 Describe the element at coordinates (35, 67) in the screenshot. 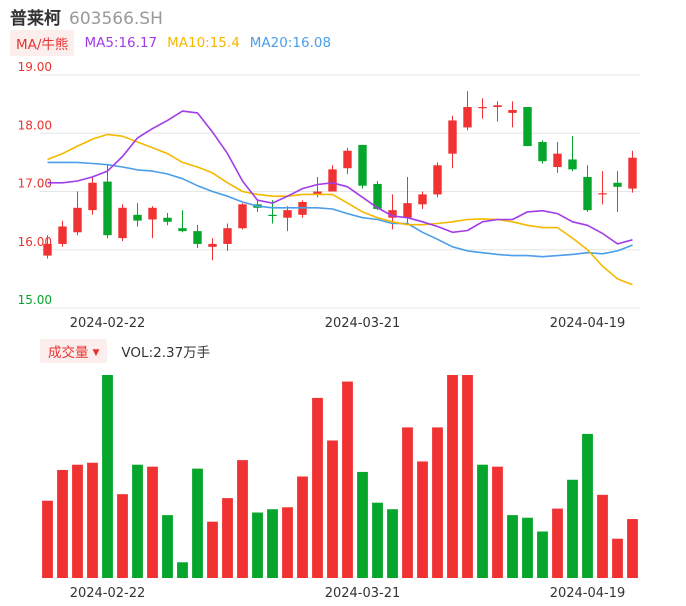

I see `price-tick-label: 19.00` at that location.